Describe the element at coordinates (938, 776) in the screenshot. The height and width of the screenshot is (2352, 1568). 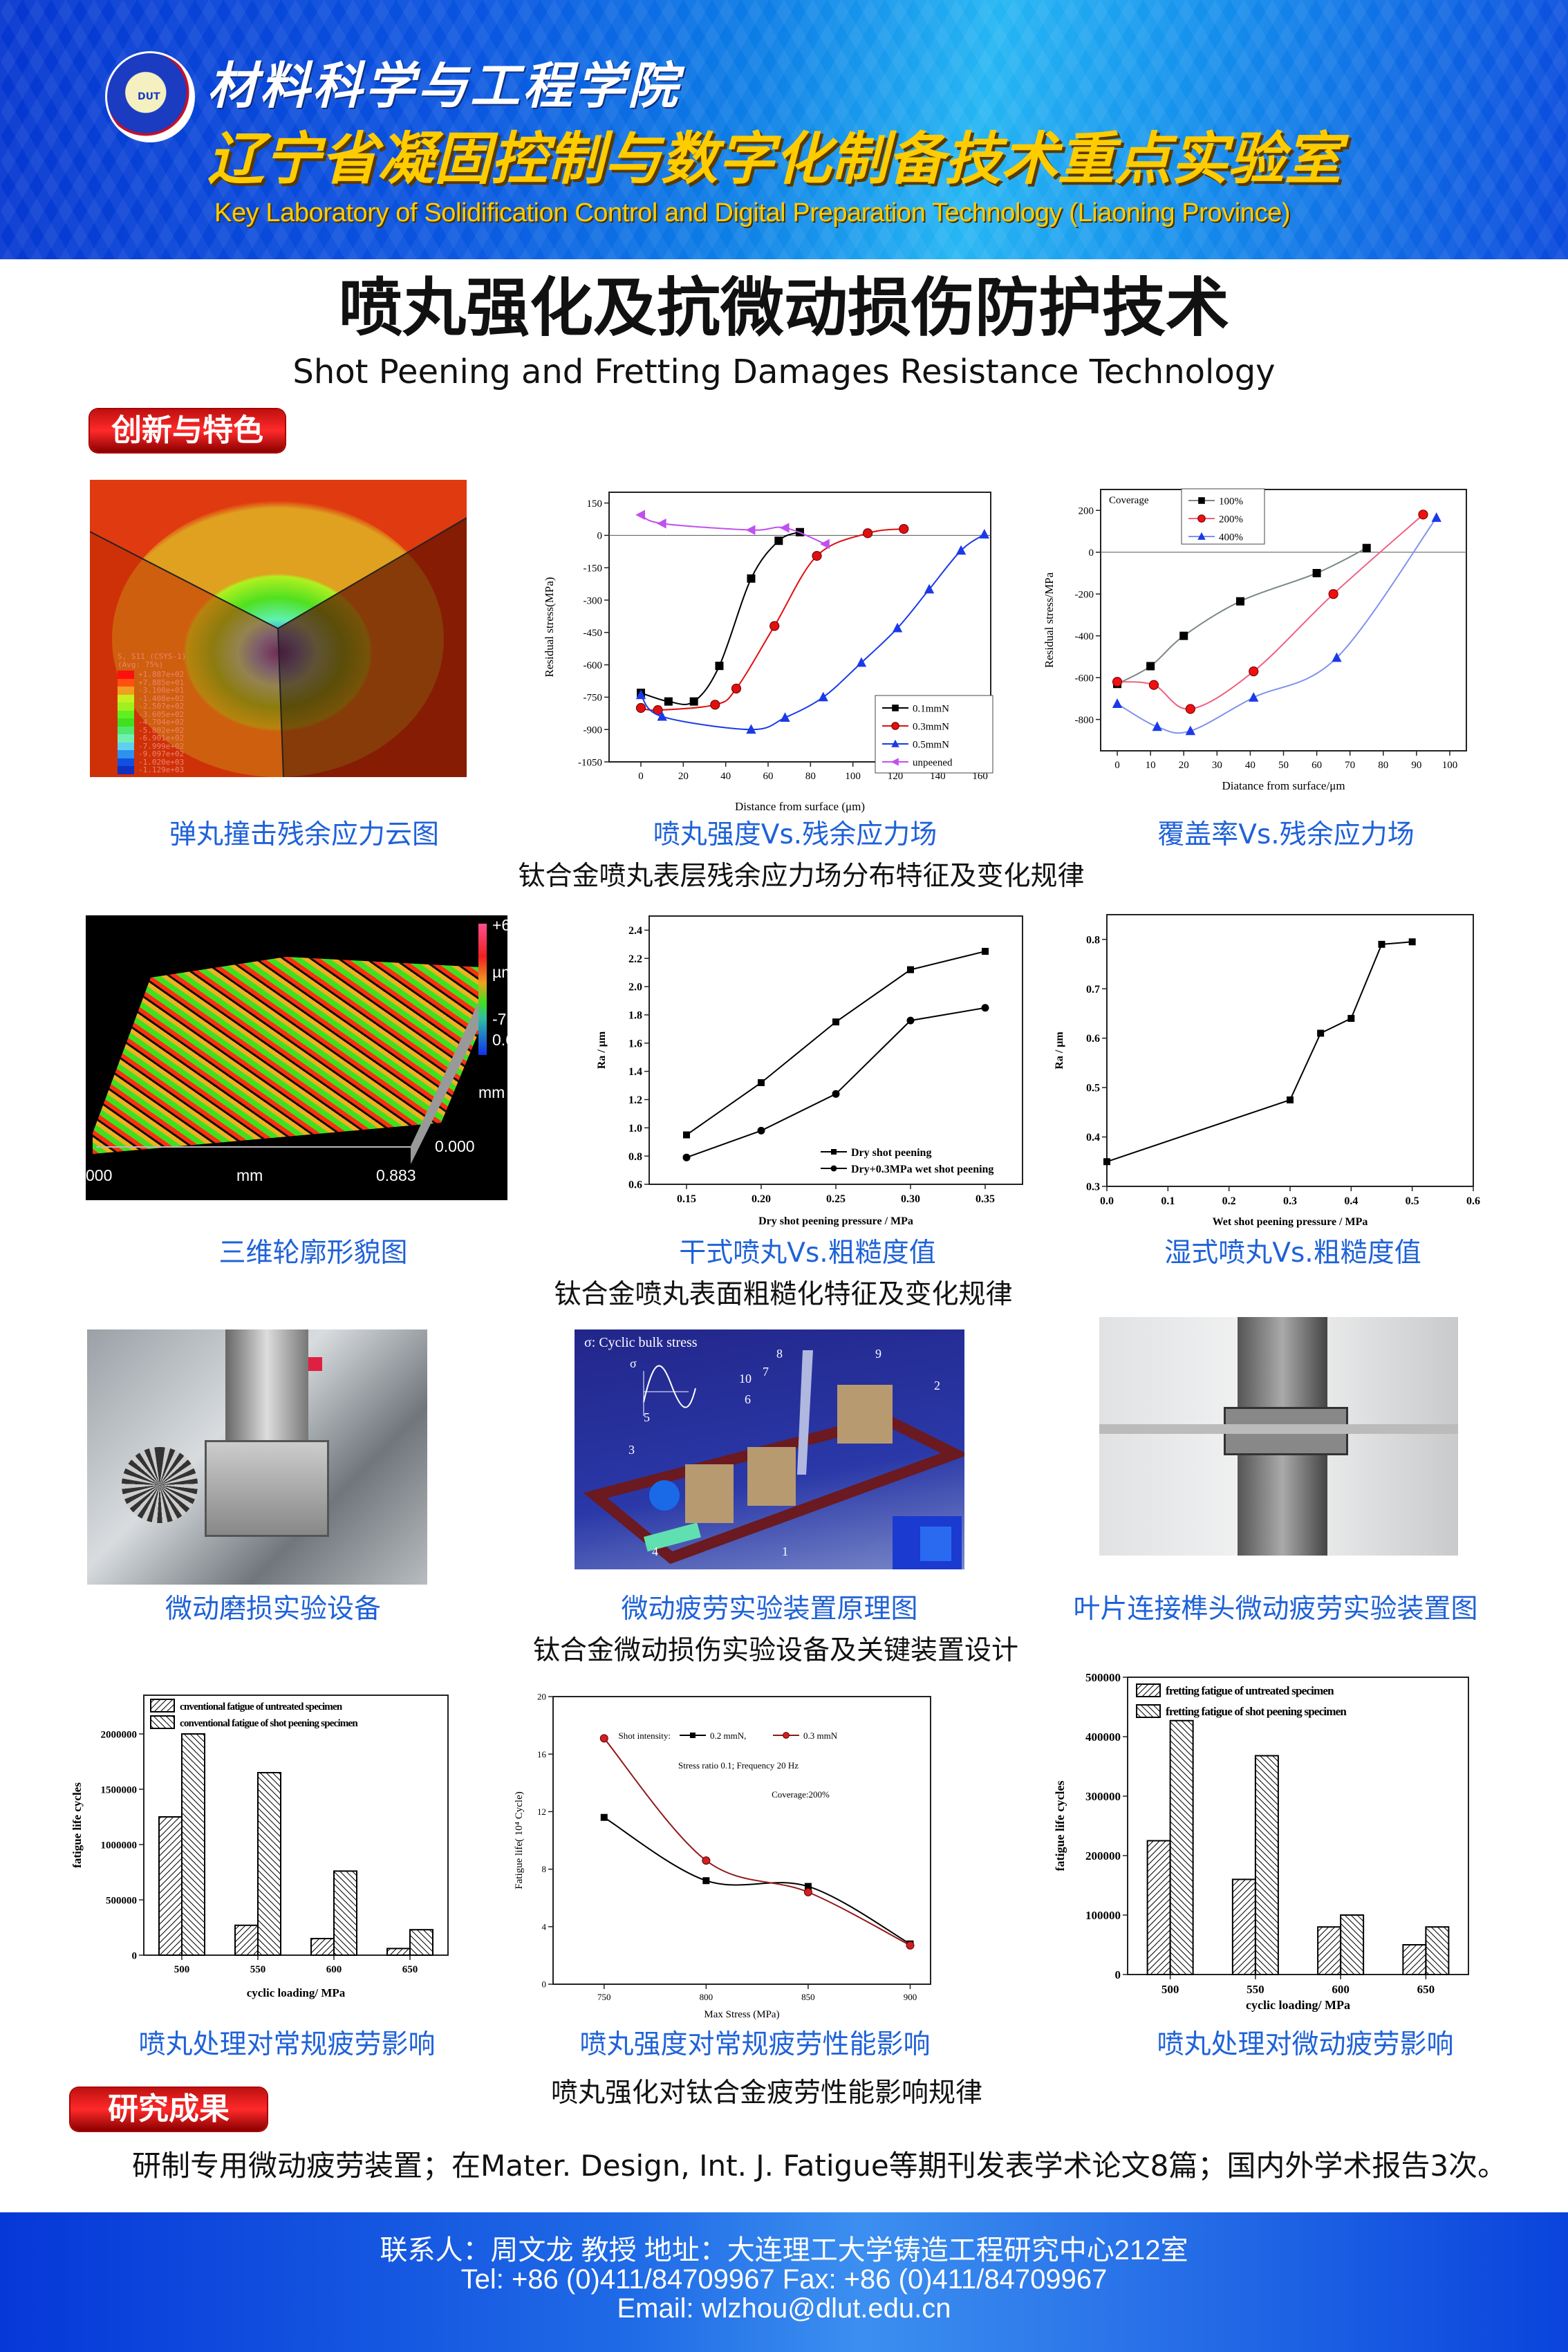
I see `x-tick-label: 140` at that location.